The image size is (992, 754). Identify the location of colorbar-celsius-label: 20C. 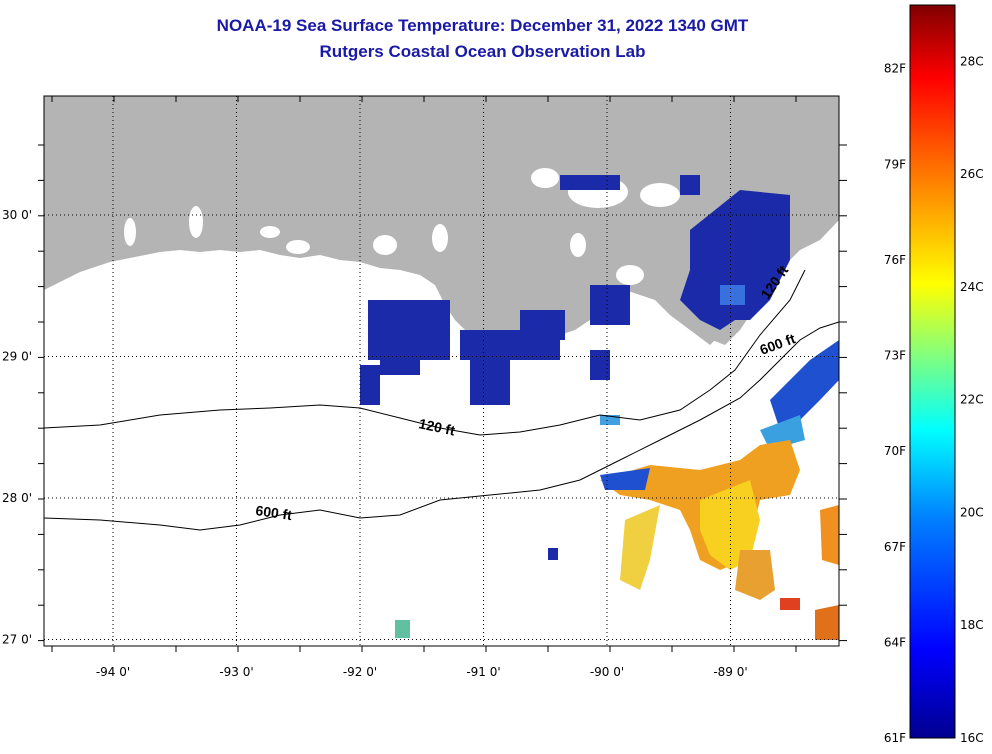
(972, 512).